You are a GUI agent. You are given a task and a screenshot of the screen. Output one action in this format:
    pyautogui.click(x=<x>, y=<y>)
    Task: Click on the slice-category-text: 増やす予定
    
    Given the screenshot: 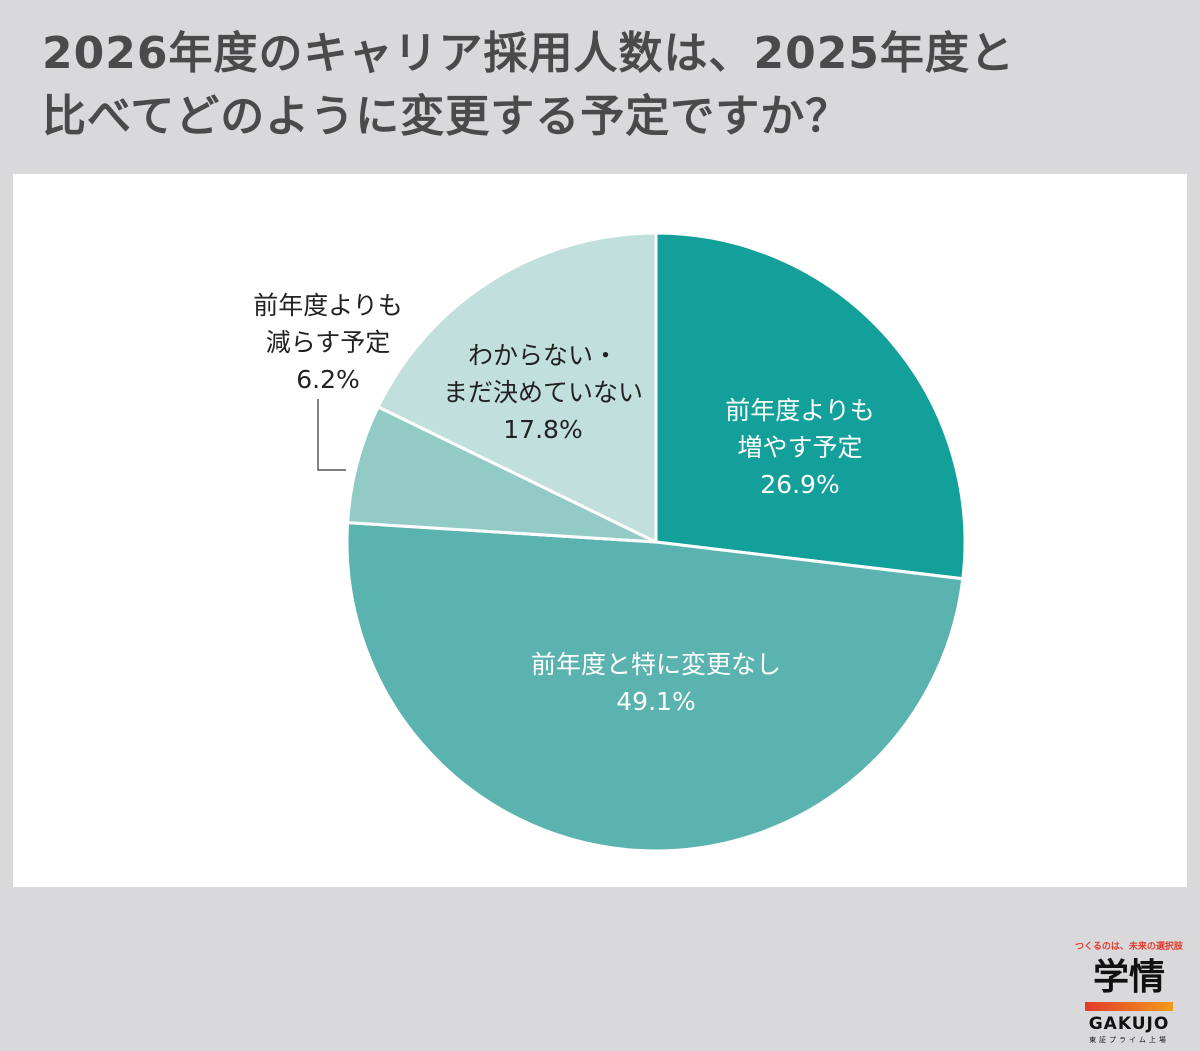 What is the action you would take?
    pyautogui.click(x=799, y=447)
    